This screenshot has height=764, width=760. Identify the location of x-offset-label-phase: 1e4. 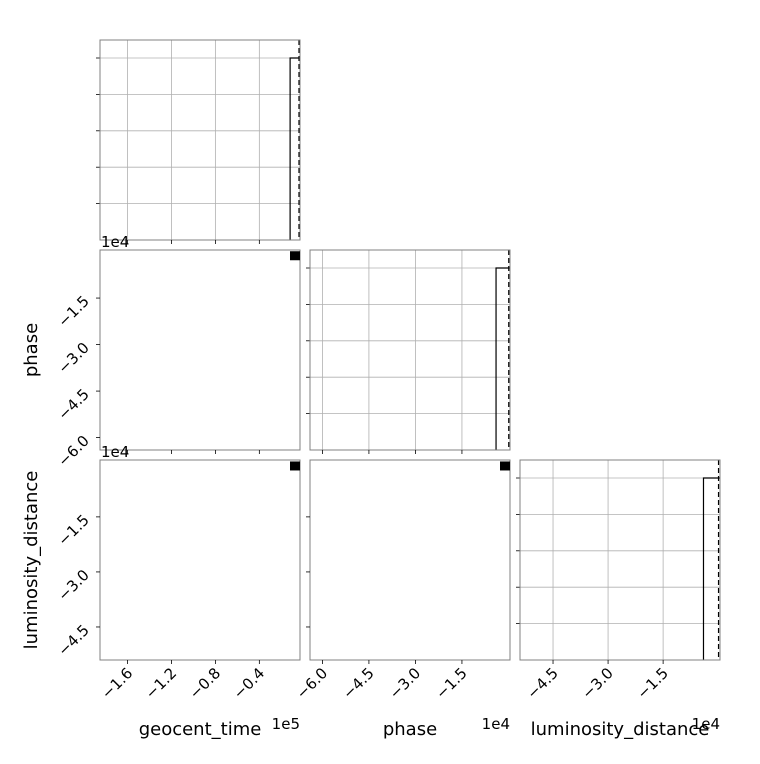
(496, 724).